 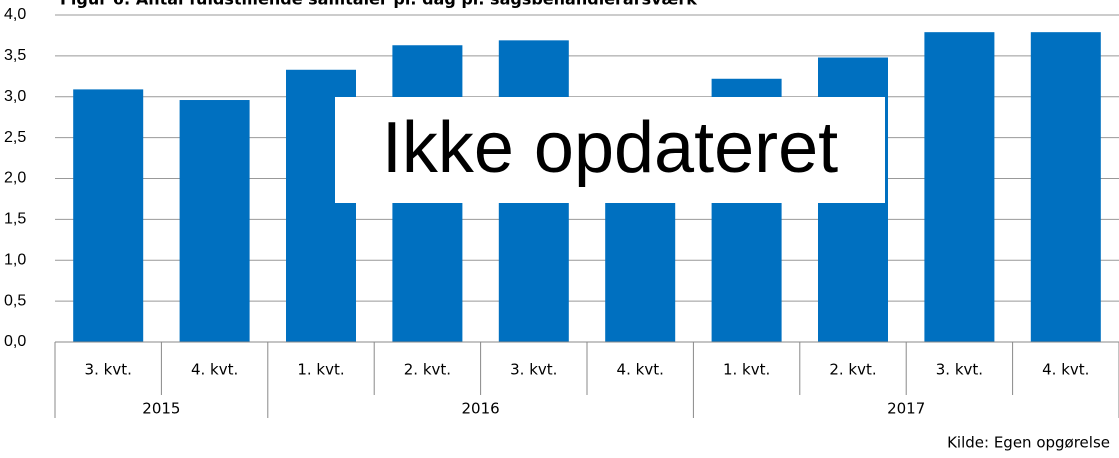 I want to click on y-tick-label: 4,0, so click(x=15, y=14).